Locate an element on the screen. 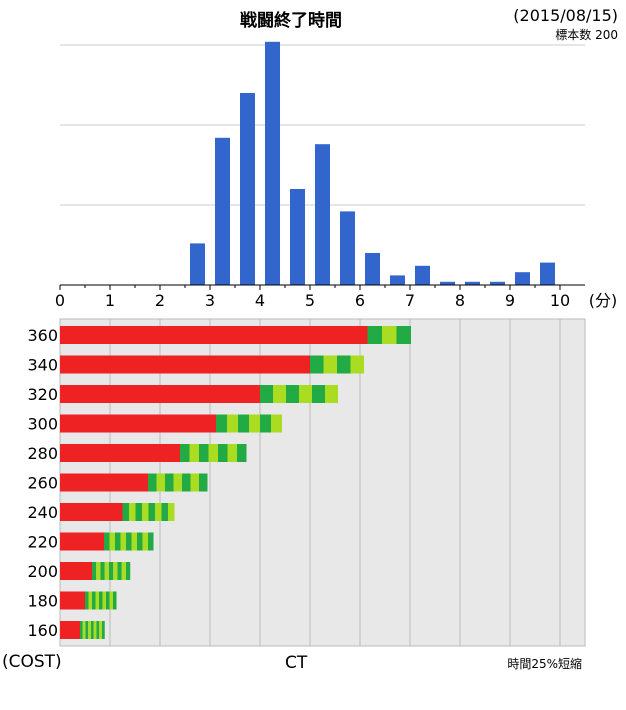 Image resolution: width=626 pixels, height=710 pixels. x-tick-label: 1 is located at coordinates (110, 300).